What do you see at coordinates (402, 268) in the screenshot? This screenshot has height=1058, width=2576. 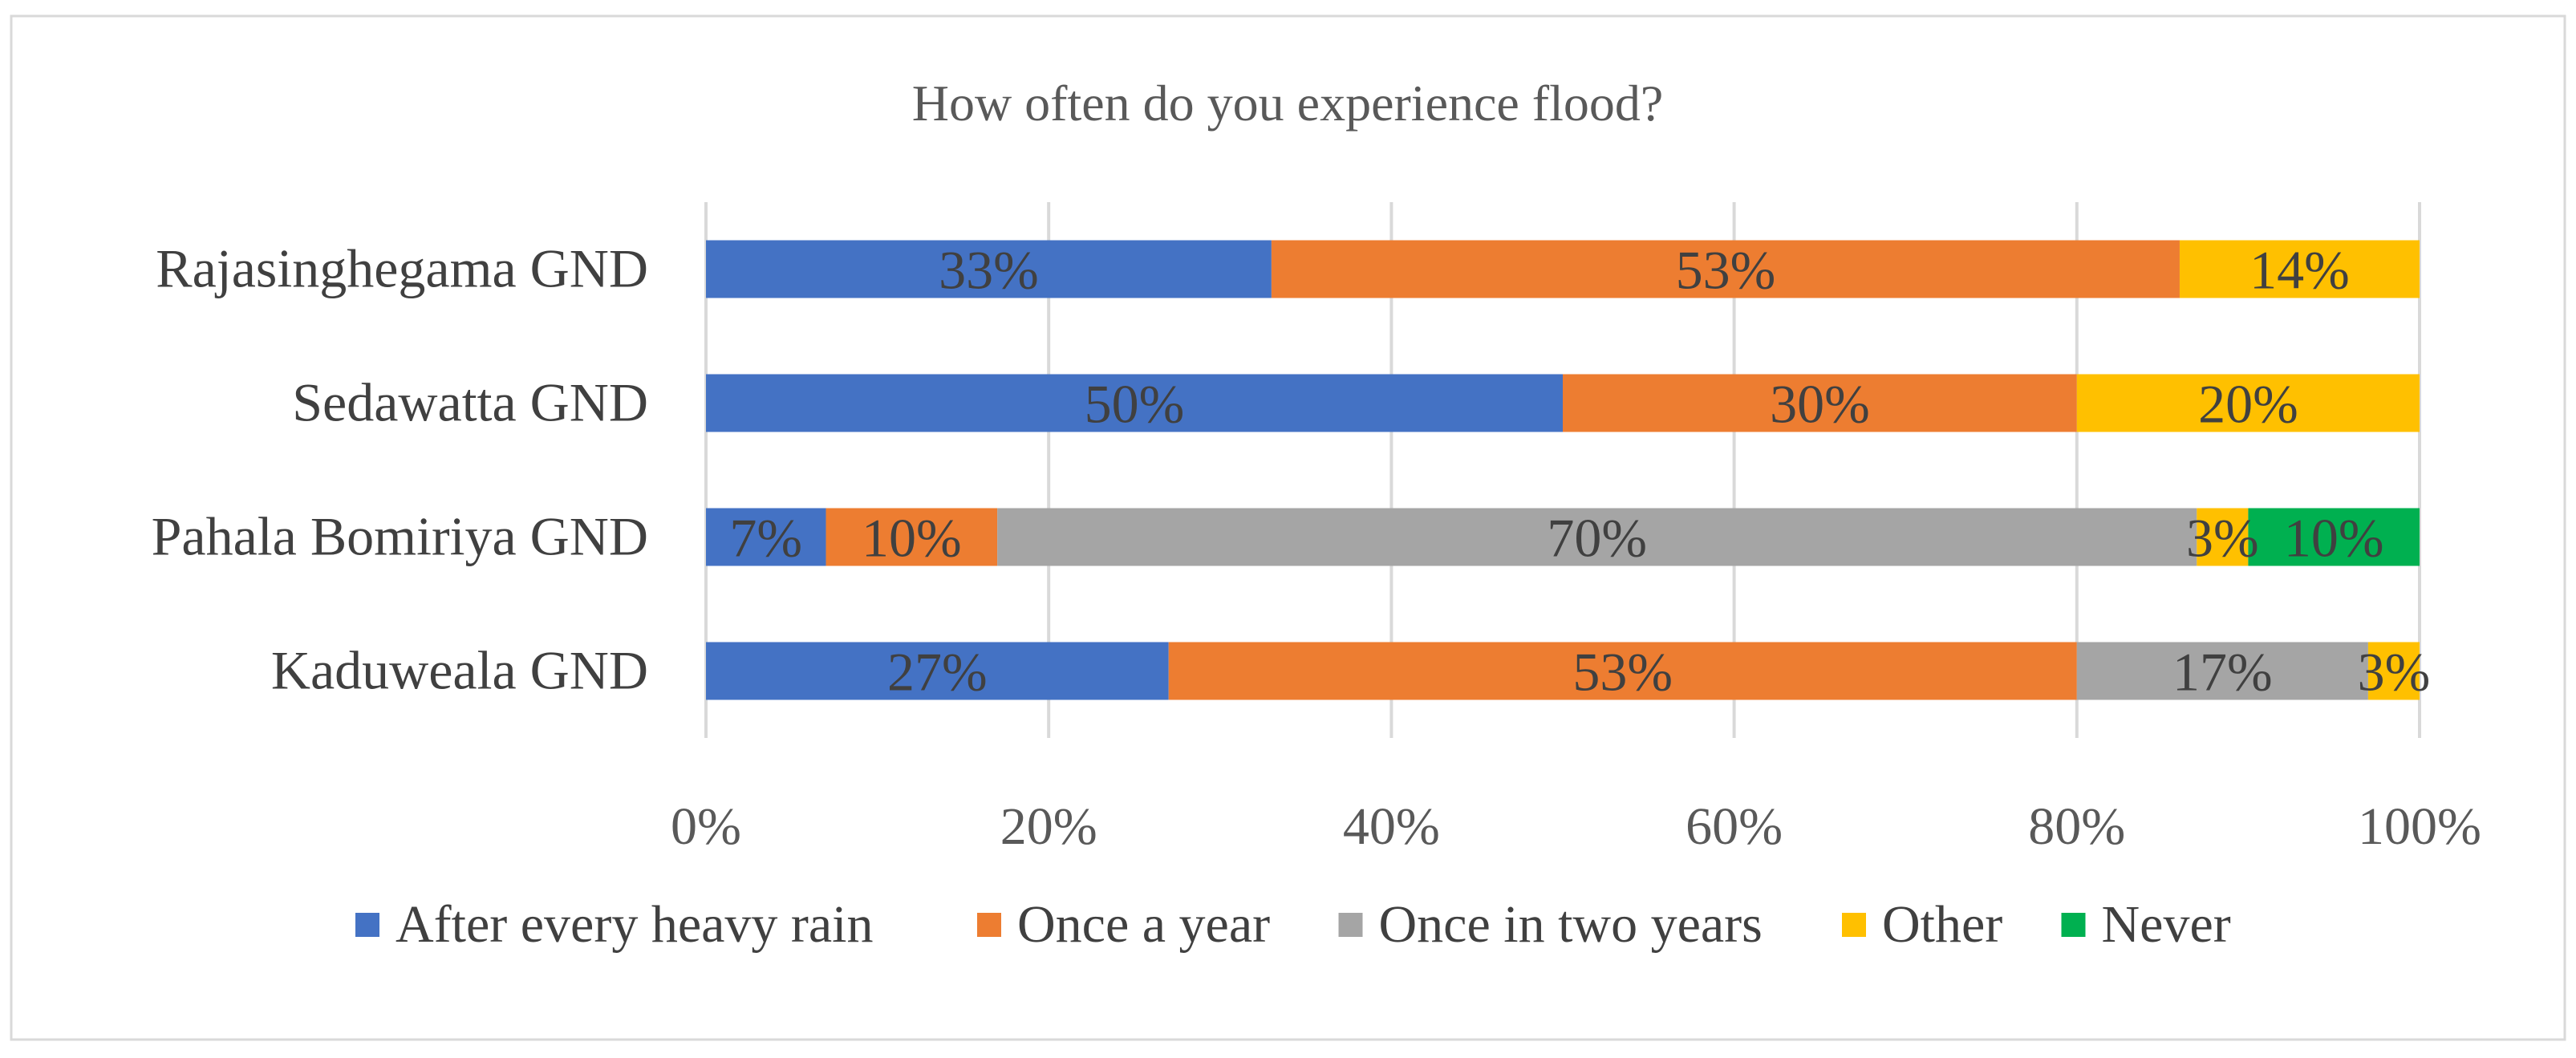 I see `category-label: Rajasinghegama GND` at bounding box center [402, 268].